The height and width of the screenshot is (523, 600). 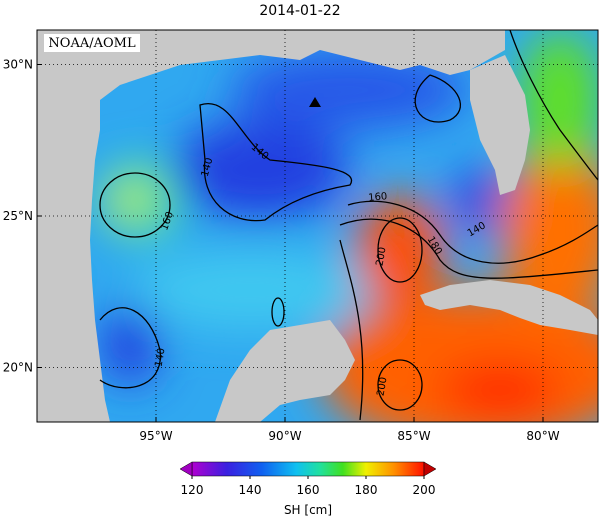 What do you see at coordinates (18, 216) in the screenshot?
I see `lat-tick-label: 25°N` at bounding box center [18, 216].